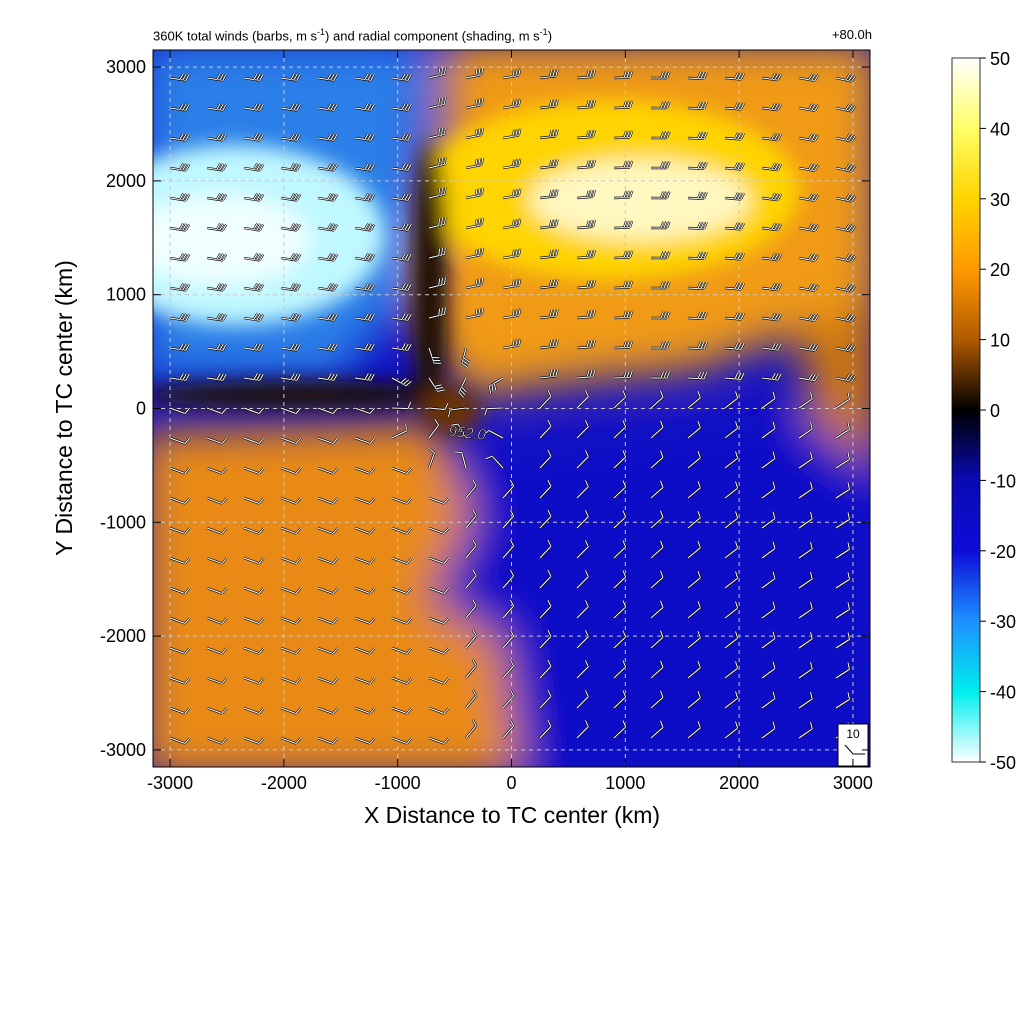 Image resolution: width=1024 pixels, height=1024 pixels. Describe the element at coordinates (1003, 552) in the screenshot. I see `colorbar-tick-label: -20` at that location.